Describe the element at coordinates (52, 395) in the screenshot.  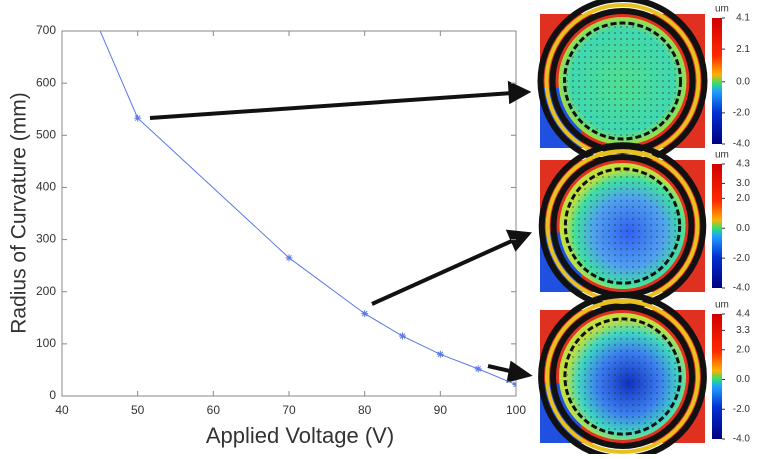
I see `y-tick-label: 0` at that location.